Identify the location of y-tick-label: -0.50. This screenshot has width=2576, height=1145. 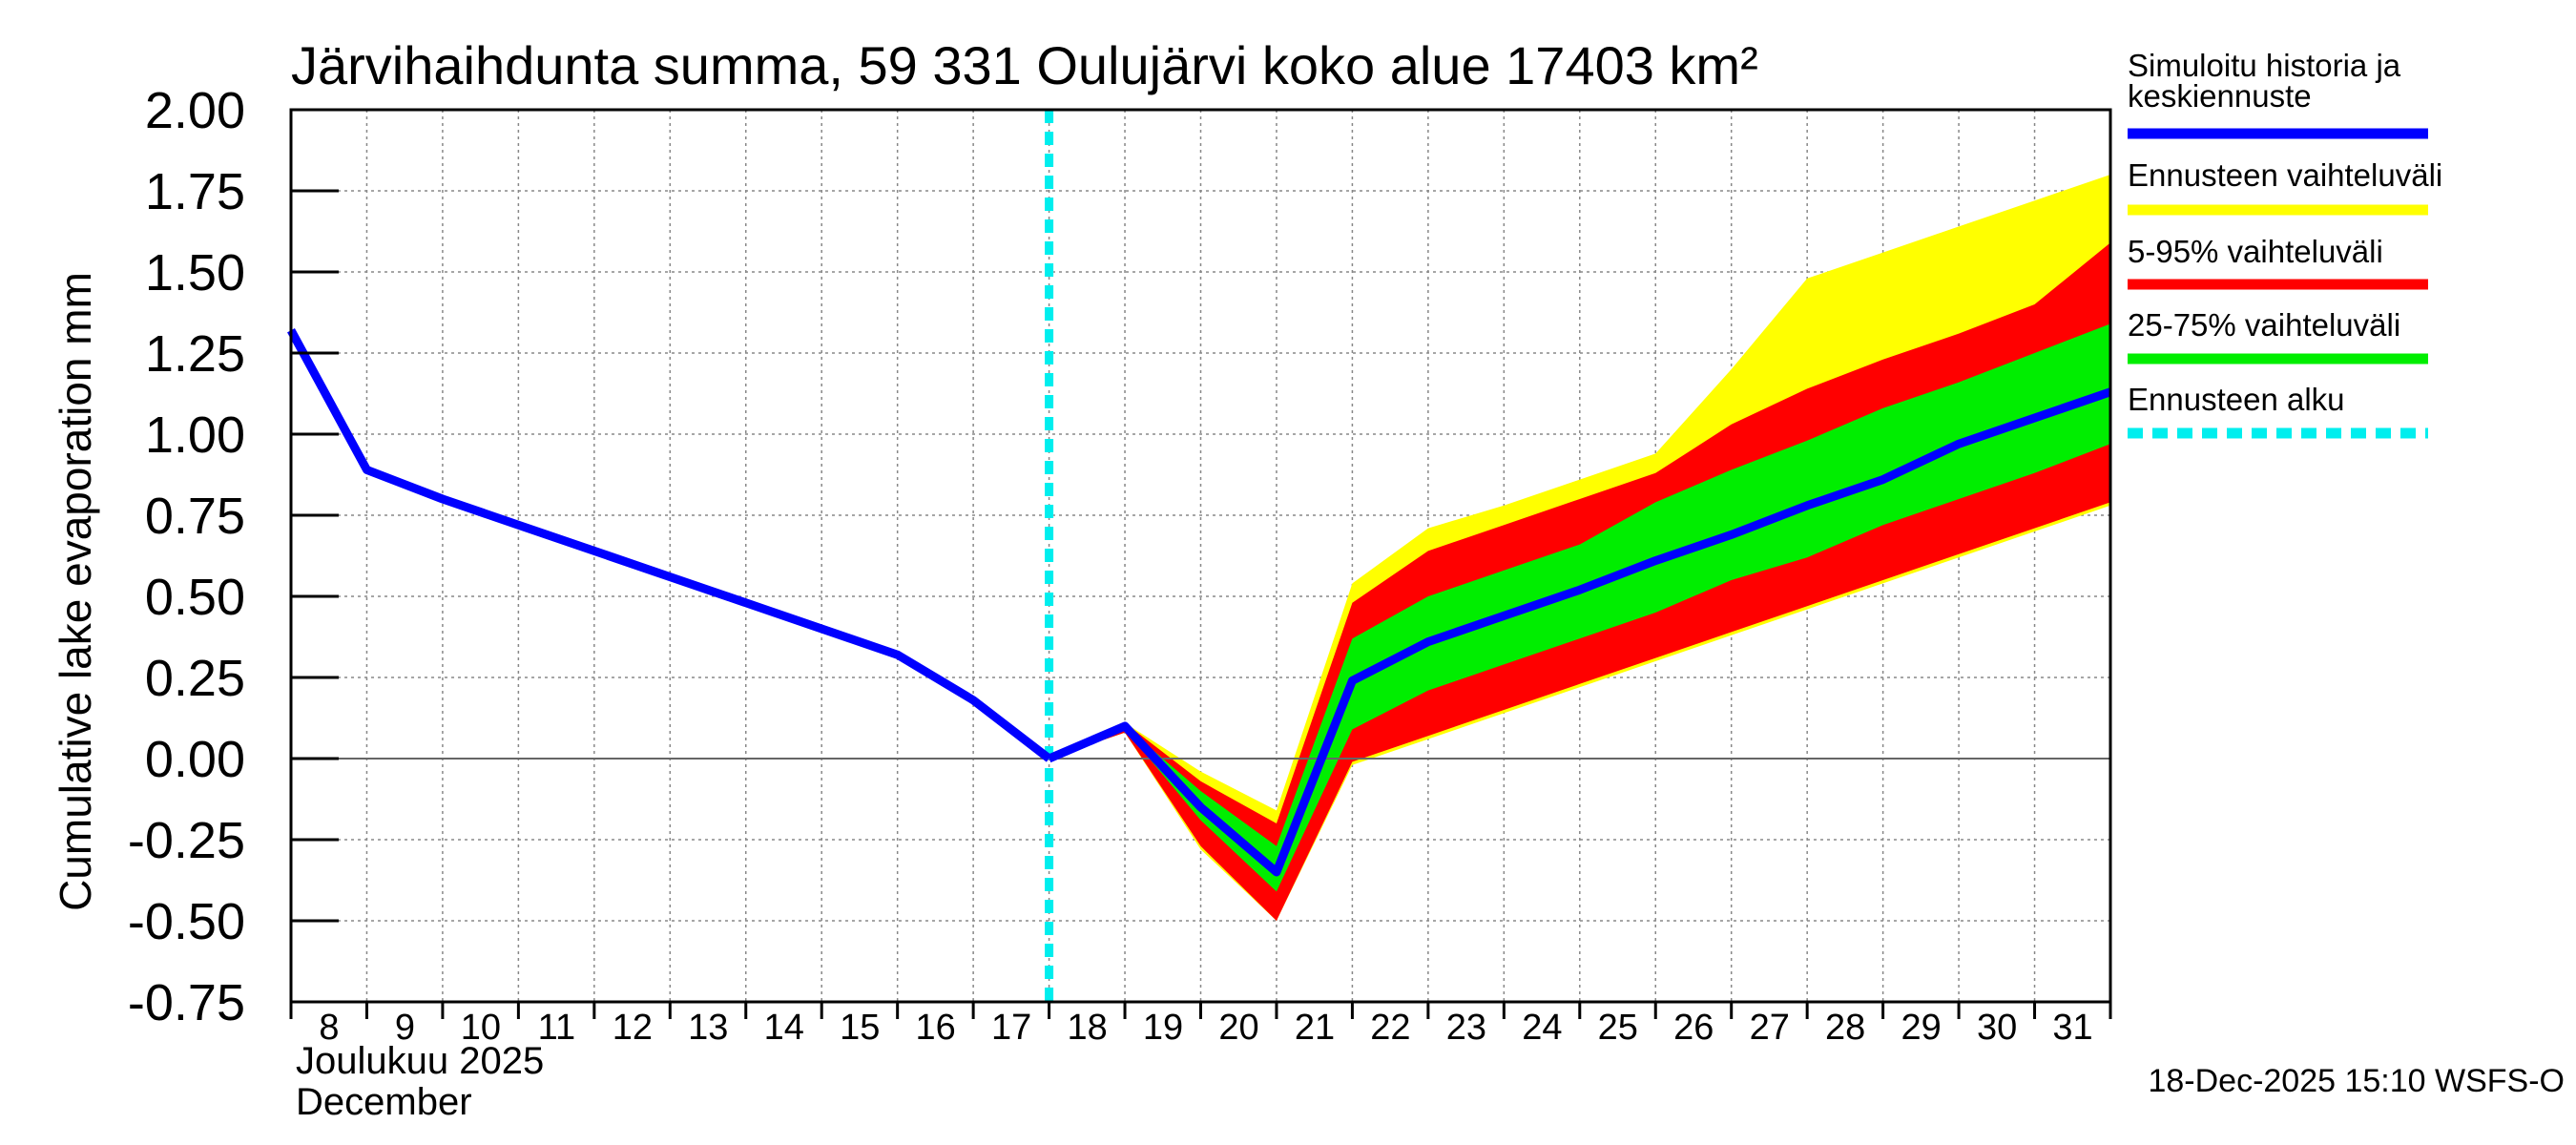
(186, 922).